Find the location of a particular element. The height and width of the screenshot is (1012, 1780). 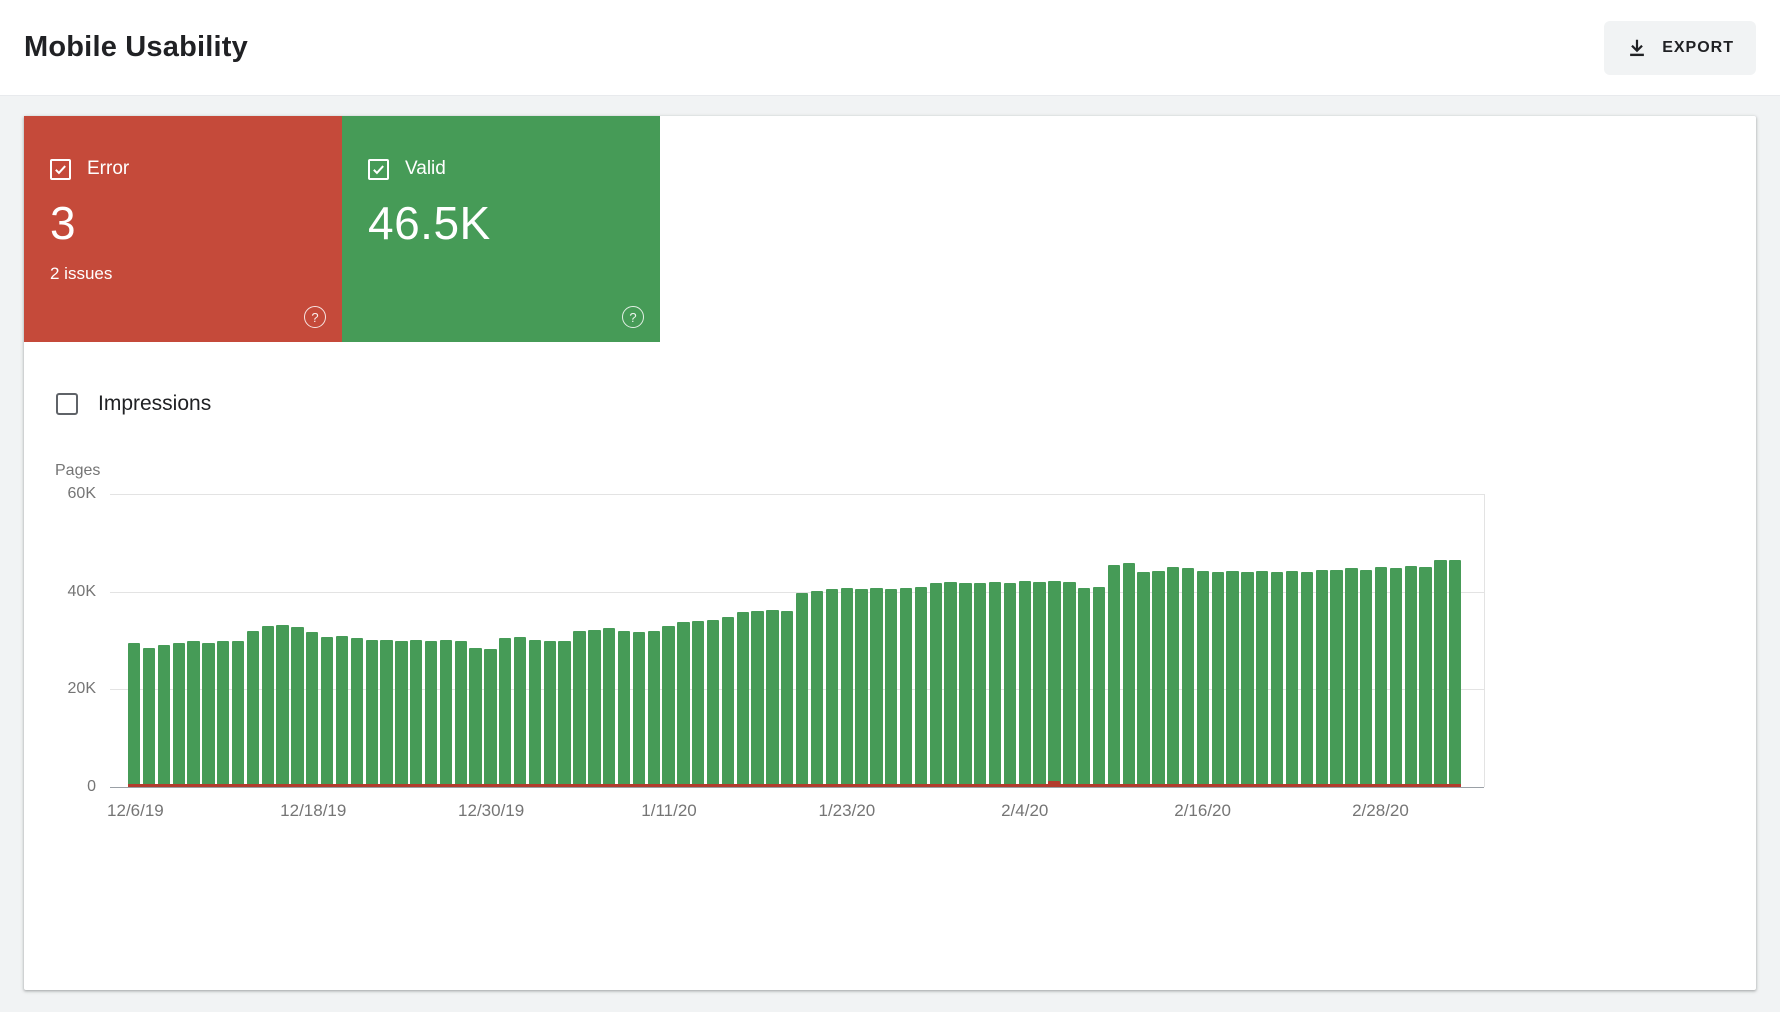

export-button: EXPORT is located at coordinates (1680, 47).